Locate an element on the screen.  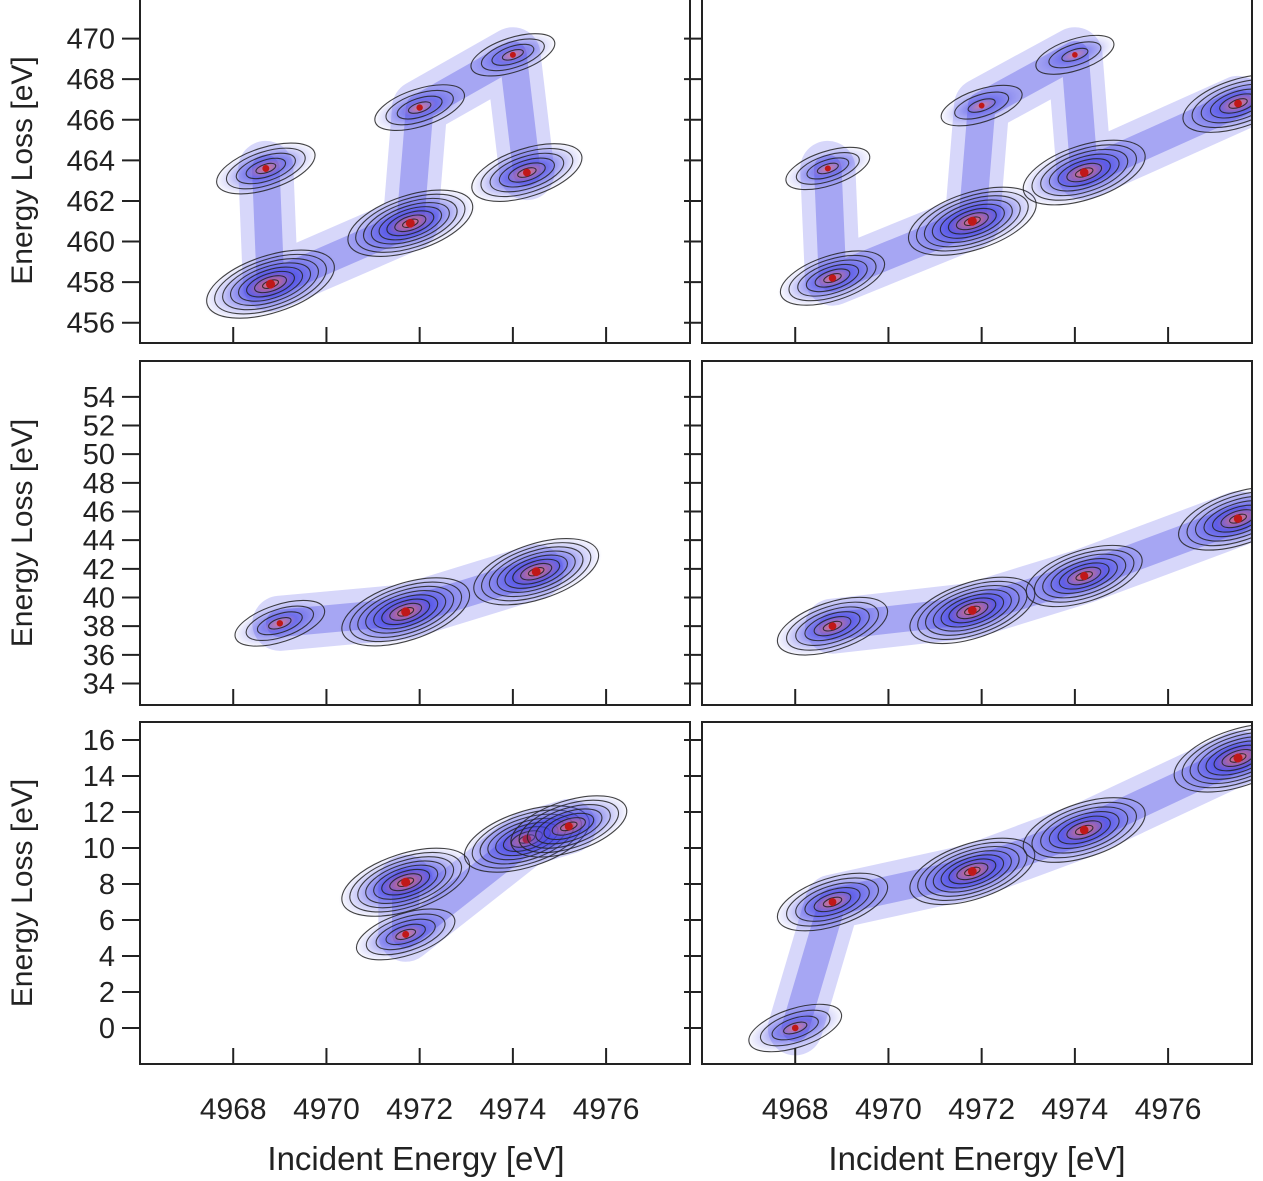
y-tick-label: 10 is located at coordinates (99, 849).